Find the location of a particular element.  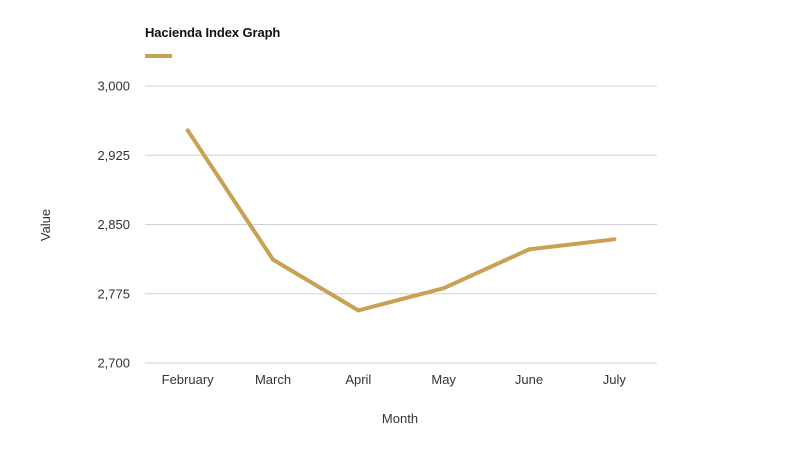

y-tick-label: 3,000 is located at coordinates (113, 86).